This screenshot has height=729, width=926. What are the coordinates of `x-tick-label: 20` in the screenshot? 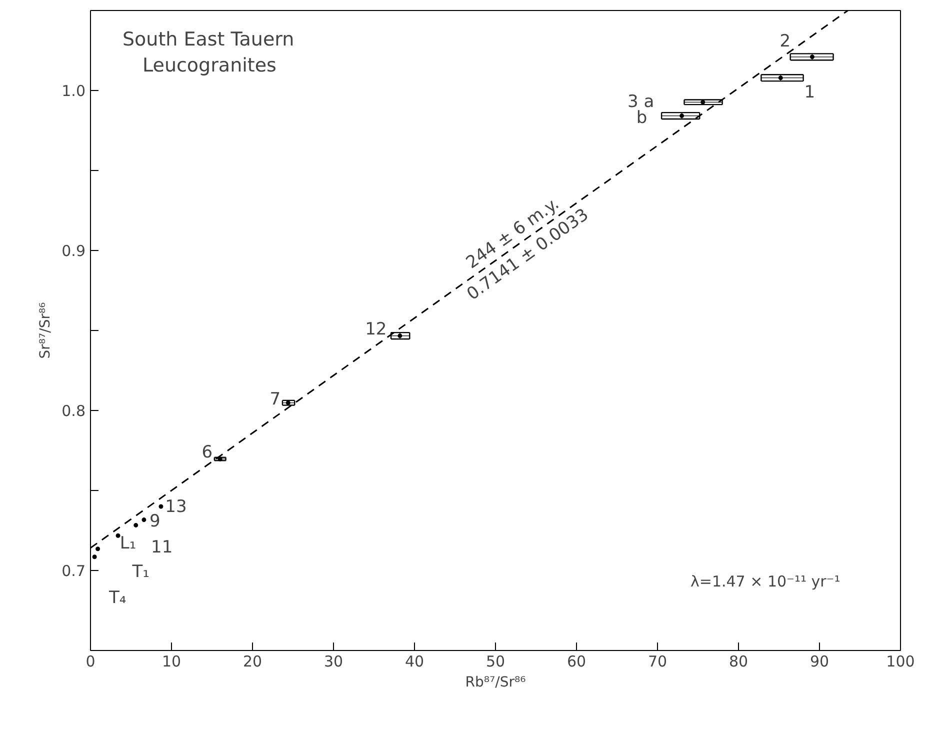 It's located at (252, 661).